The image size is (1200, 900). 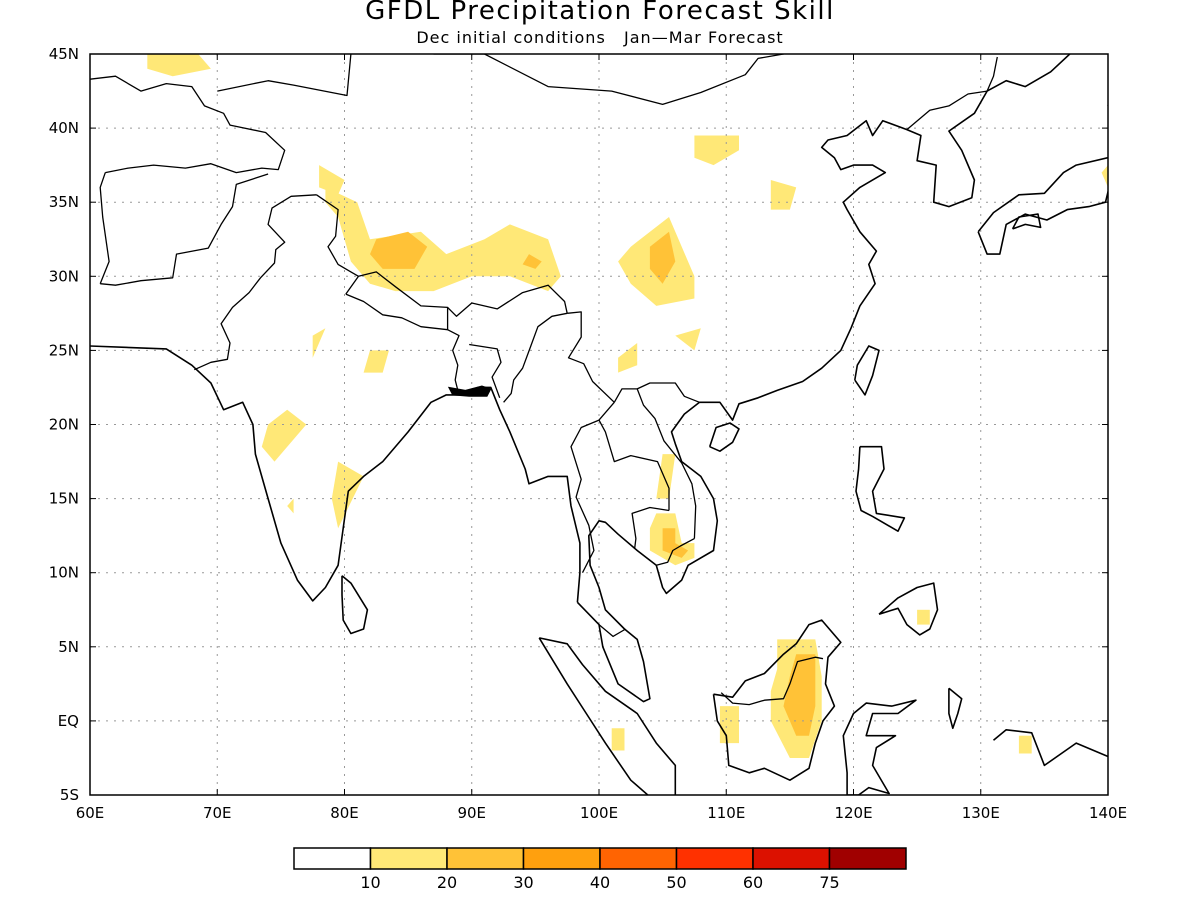 I want to click on skill-region-cambodia-core, so click(x=675, y=543).